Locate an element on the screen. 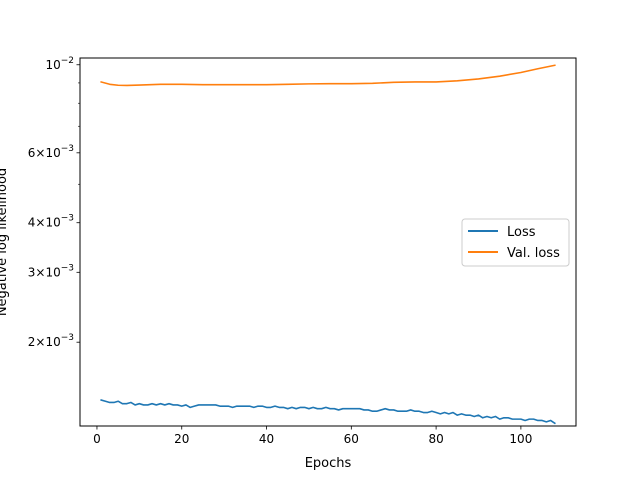  legend: Loss Val. loss is located at coordinates (515, 242).